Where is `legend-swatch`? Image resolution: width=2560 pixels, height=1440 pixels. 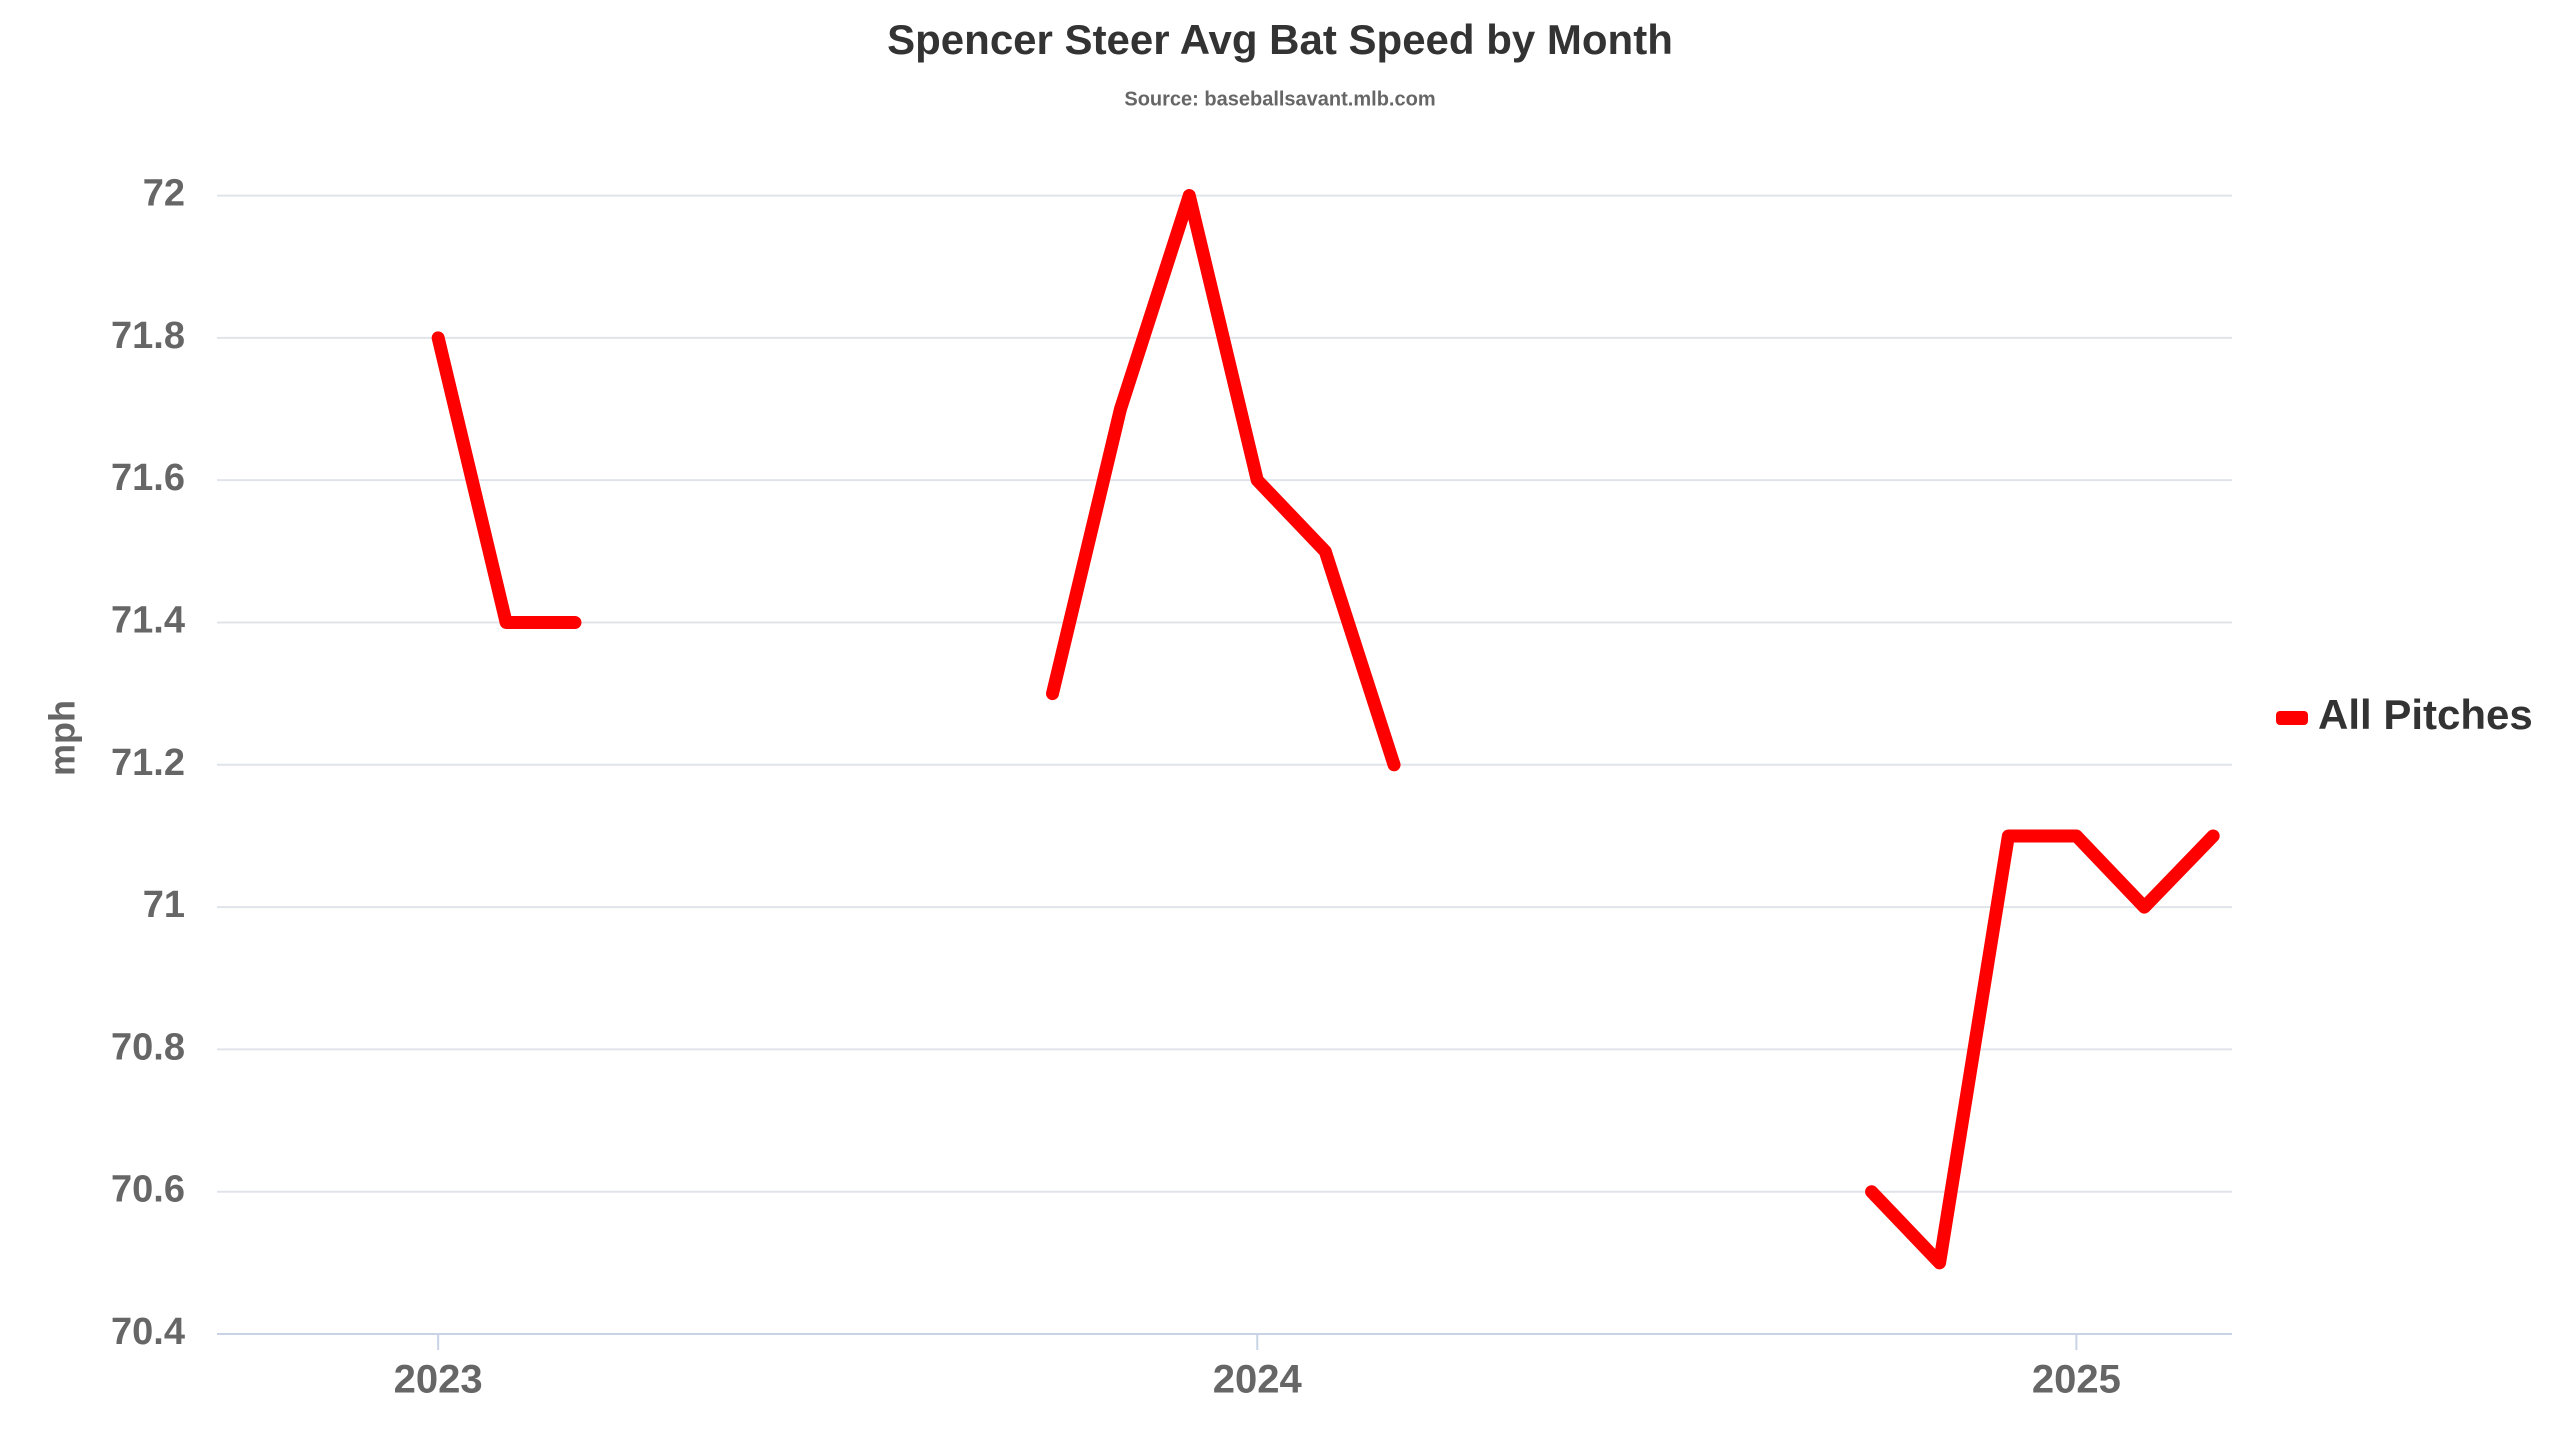 legend-swatch is located at coordinates (2292, 718).